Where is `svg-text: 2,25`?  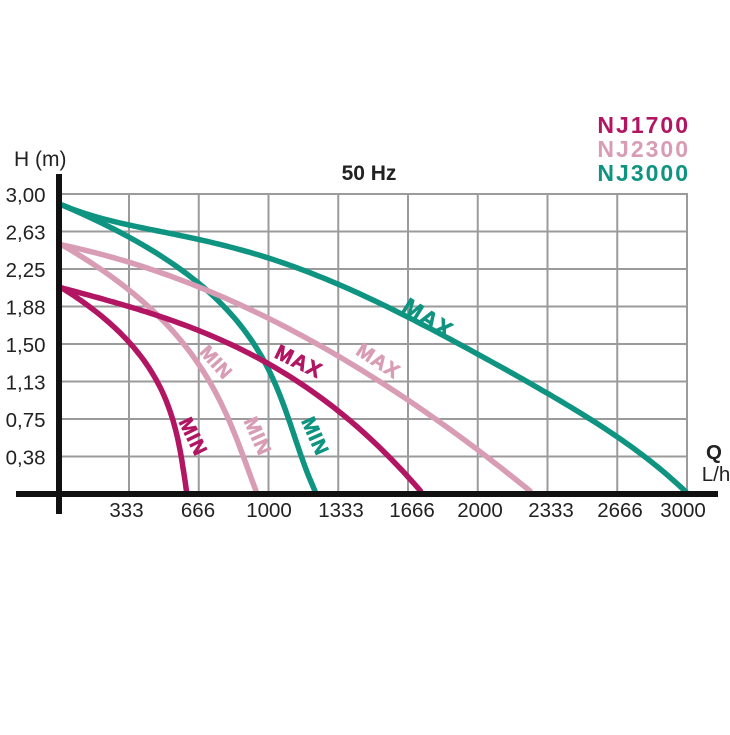 svg-text: 2,25 is located at coordinates (26, 270).